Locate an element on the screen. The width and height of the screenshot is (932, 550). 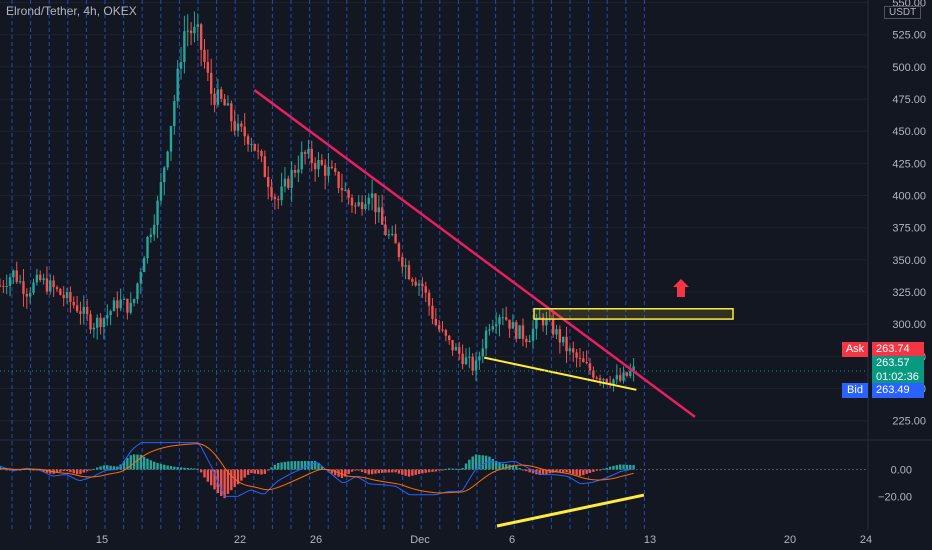
price-tick-label: 425.00 is located at coordinates (909, 164).